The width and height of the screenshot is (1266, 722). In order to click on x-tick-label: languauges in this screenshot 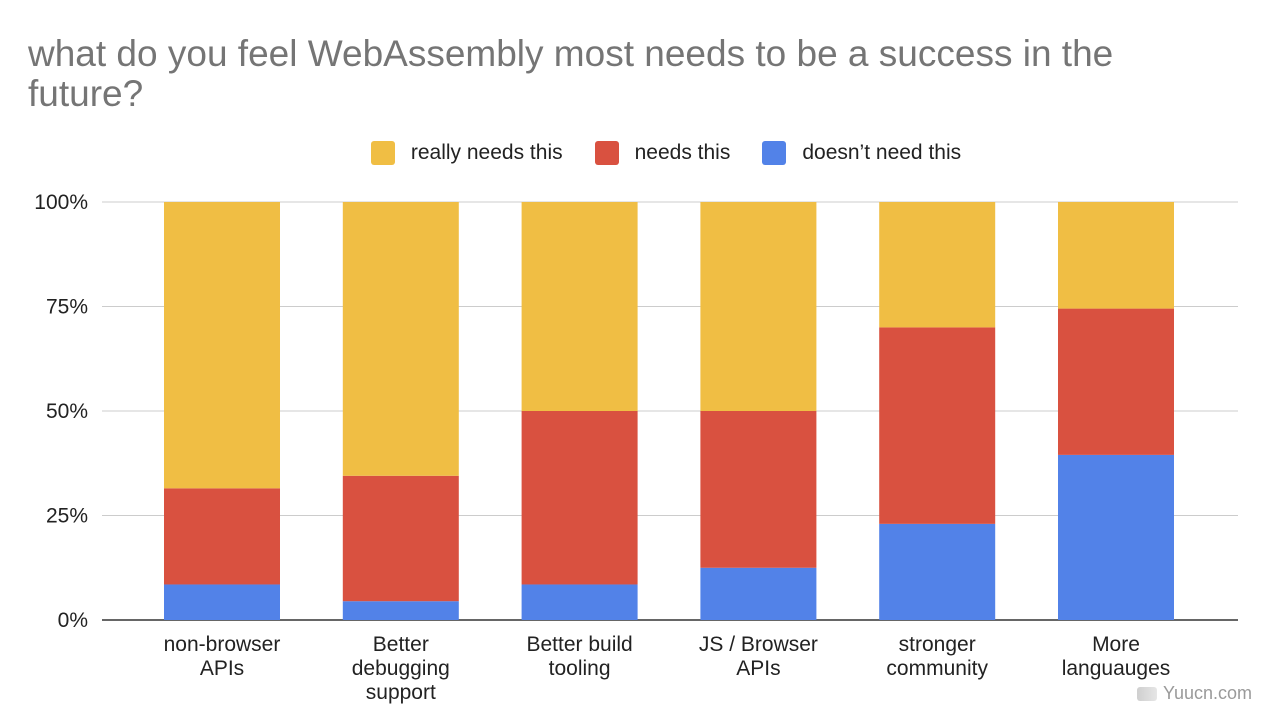, I will do `click(1116, 668)`.